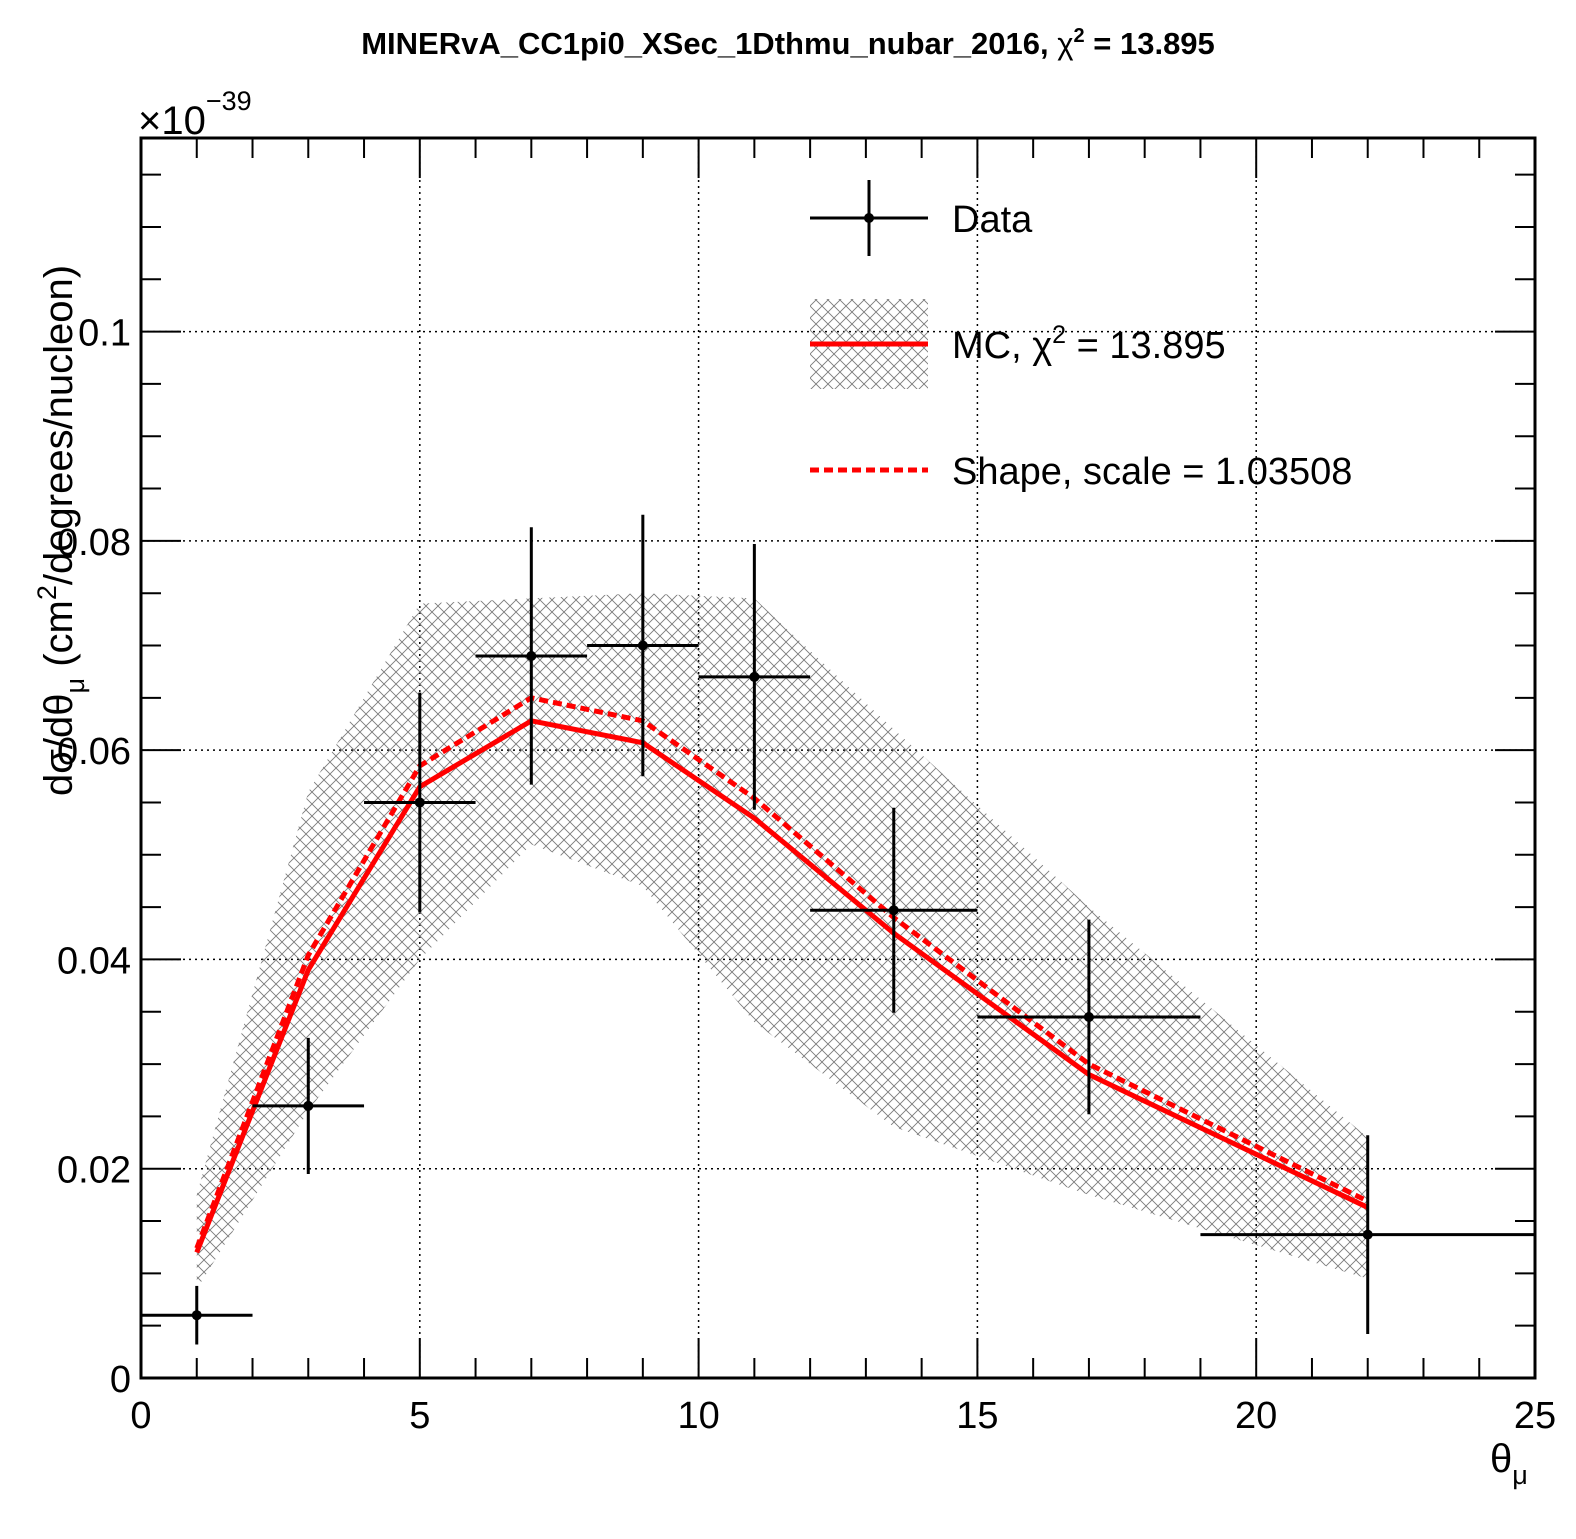 The image size is (1576, 1539). I want to click on x-tick-label-5: 25, so click(1535, 1416).